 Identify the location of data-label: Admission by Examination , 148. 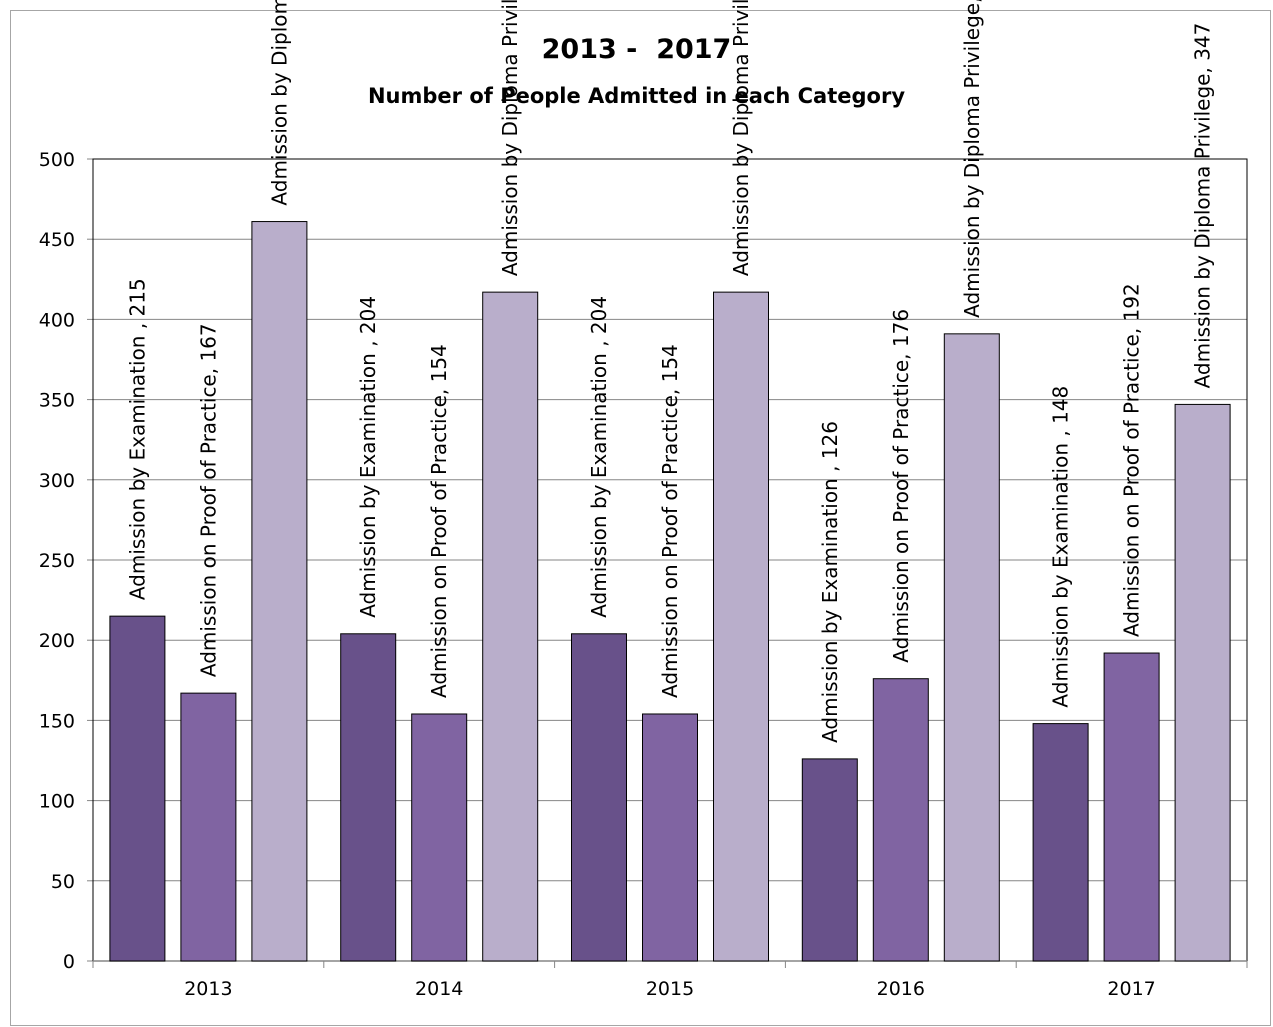
(1061, 547).